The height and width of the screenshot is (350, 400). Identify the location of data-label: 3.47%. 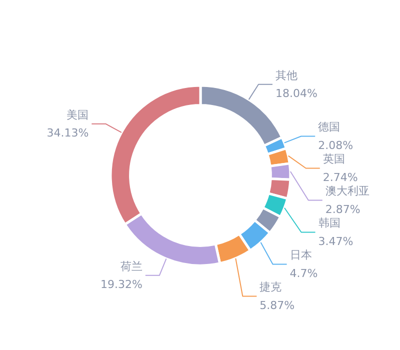
(336, 241).